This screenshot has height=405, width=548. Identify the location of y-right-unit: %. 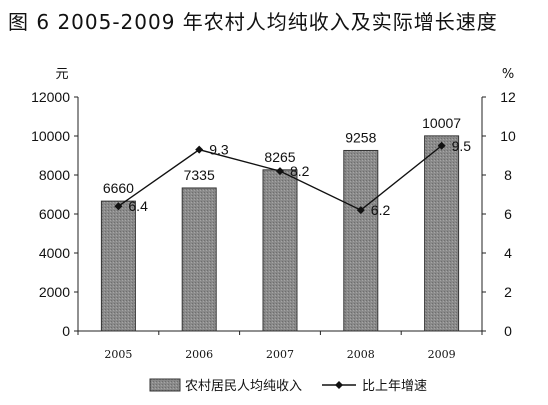
(508, 74).